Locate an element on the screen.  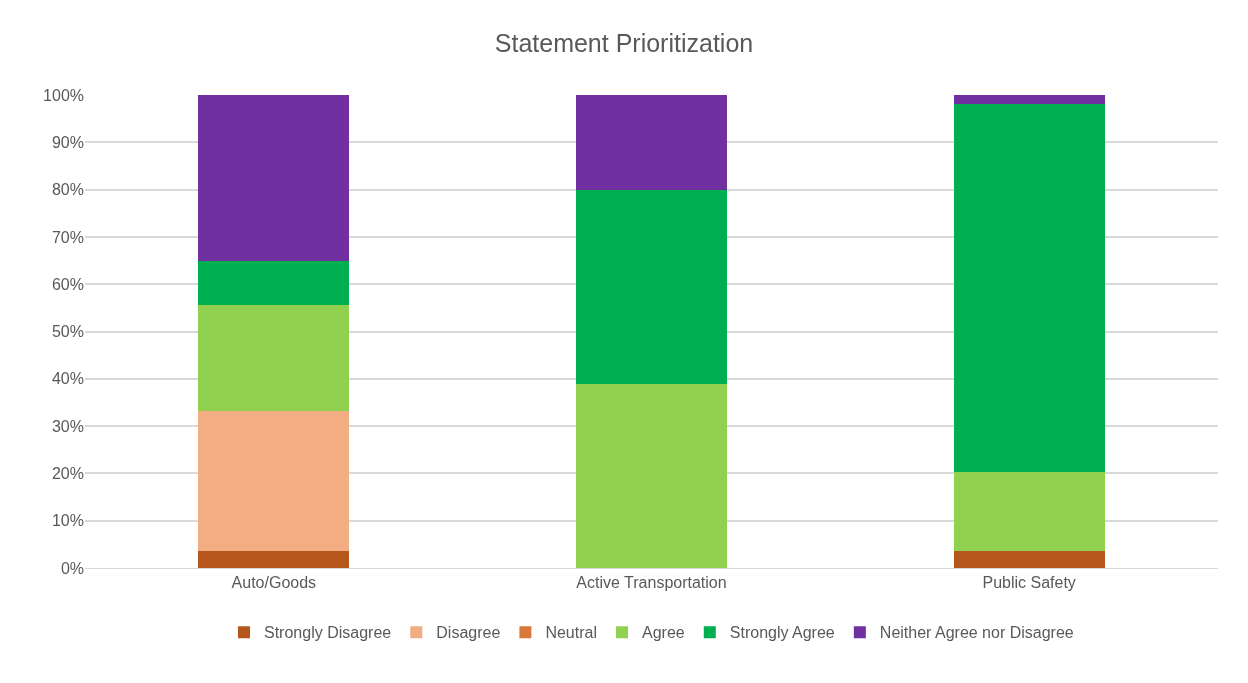
x-tick-label: Public Safety is located at coordinates (1029, 583).